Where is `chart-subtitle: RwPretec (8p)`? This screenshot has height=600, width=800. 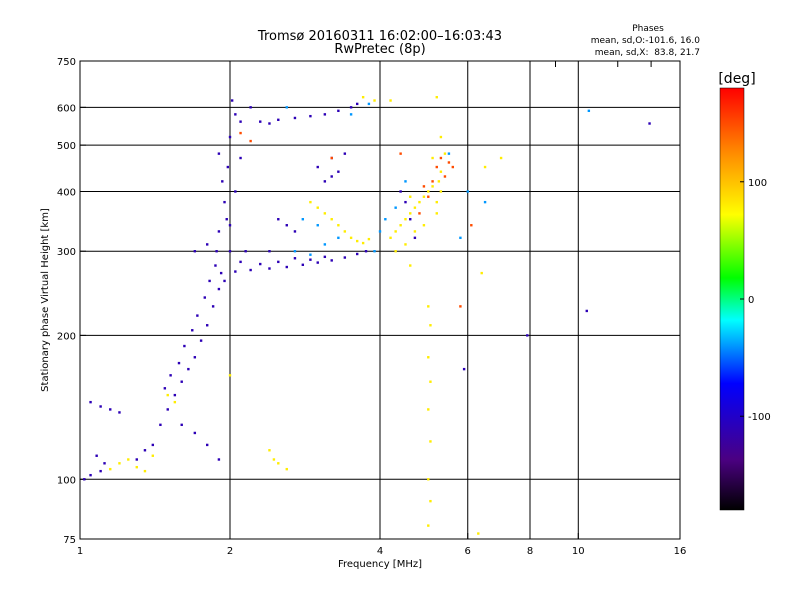 chart-subtitle: RwPretec (8p) is located at coordinates (379, 49).